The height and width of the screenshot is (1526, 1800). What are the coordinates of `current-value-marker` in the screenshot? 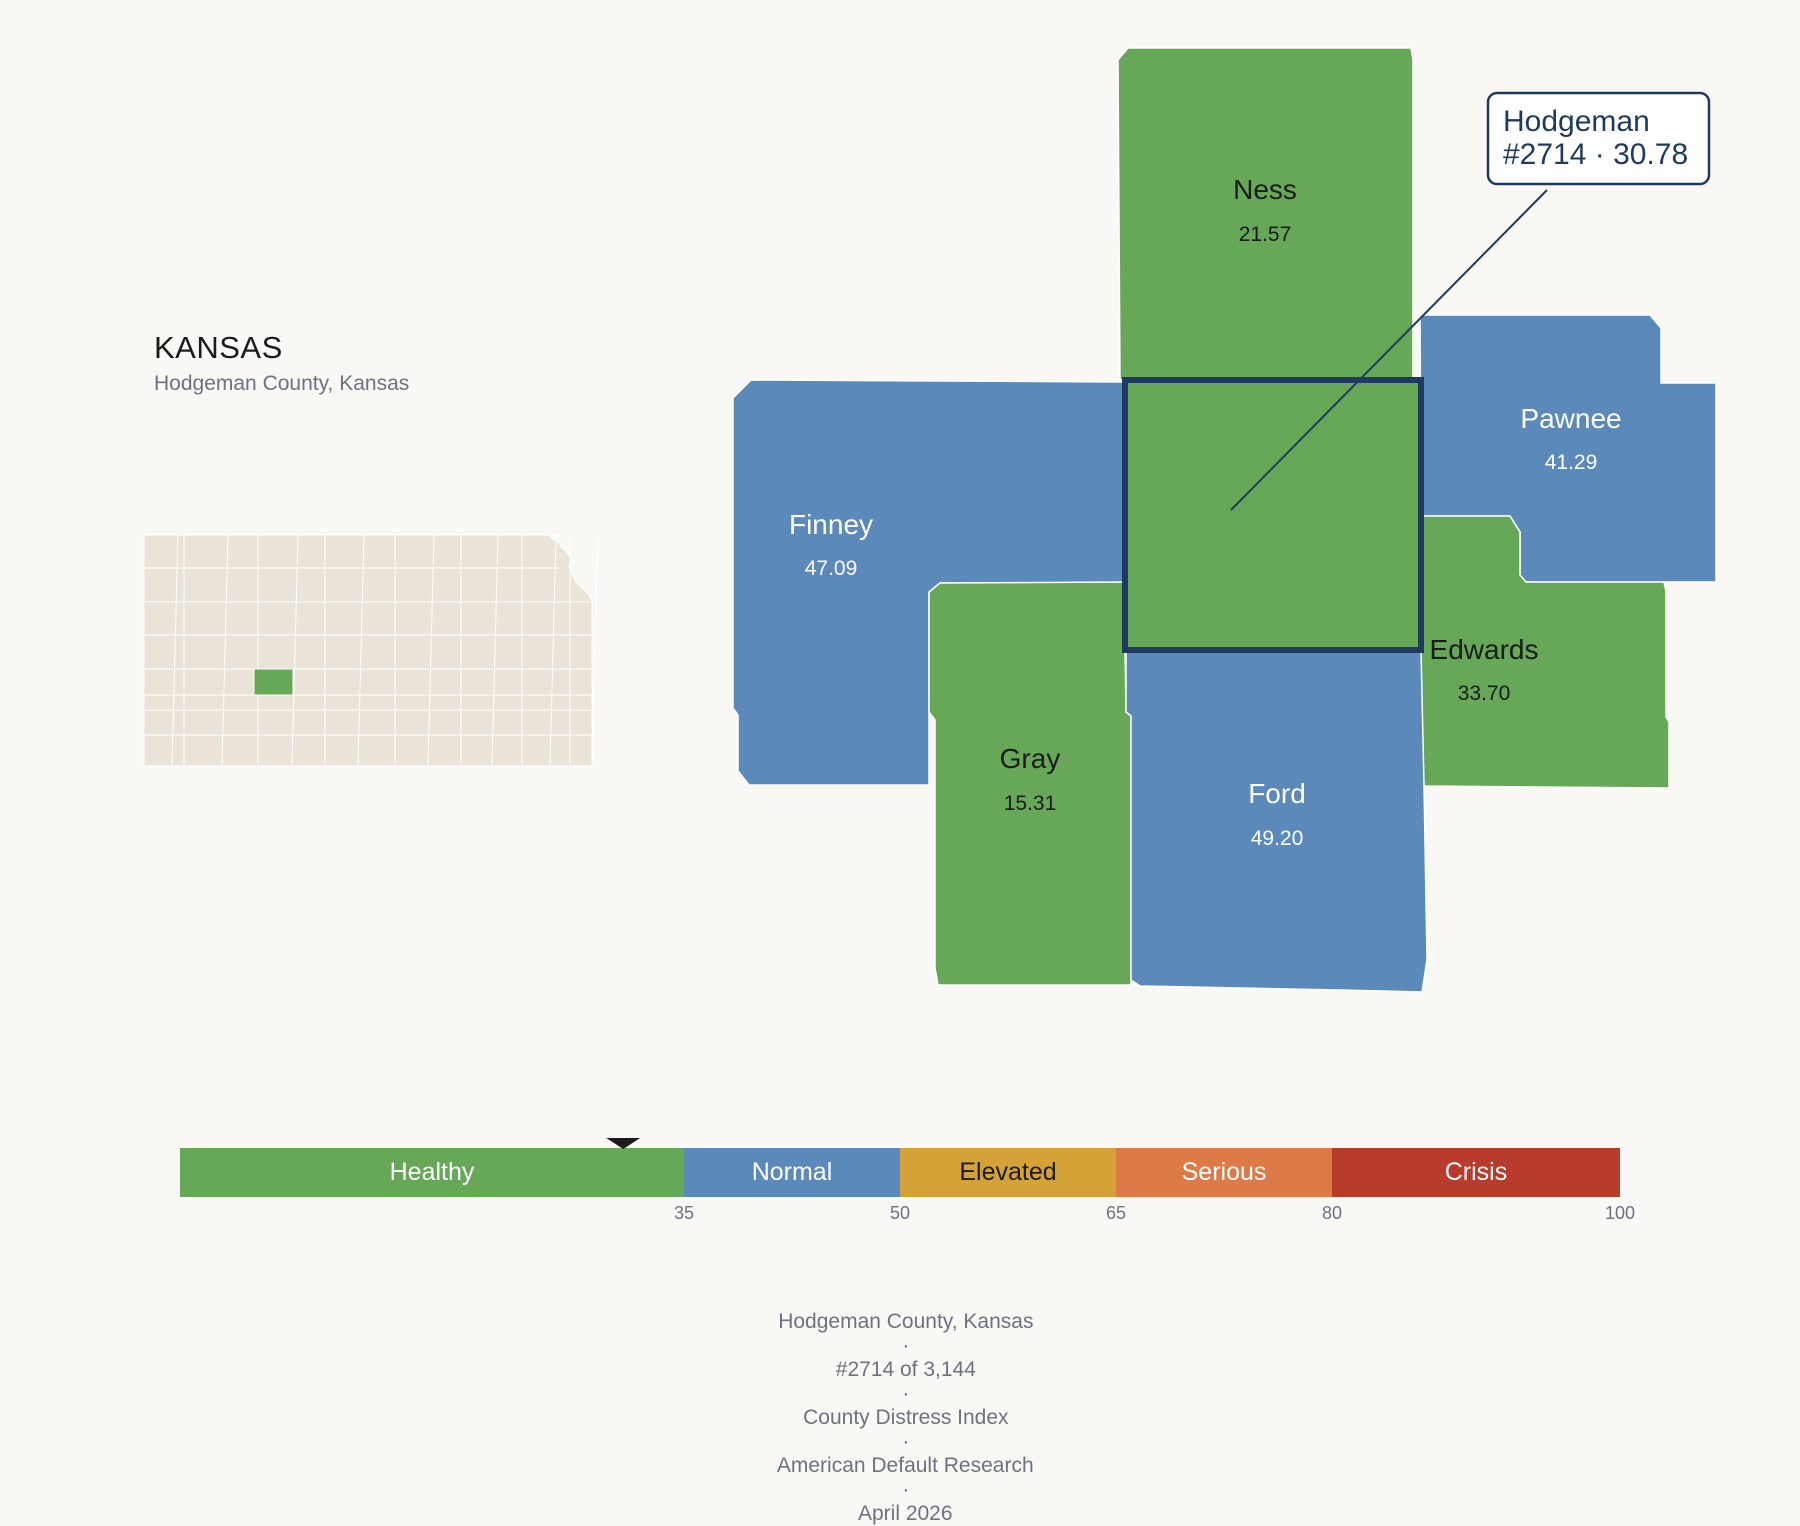 It's located at (623, 1143).